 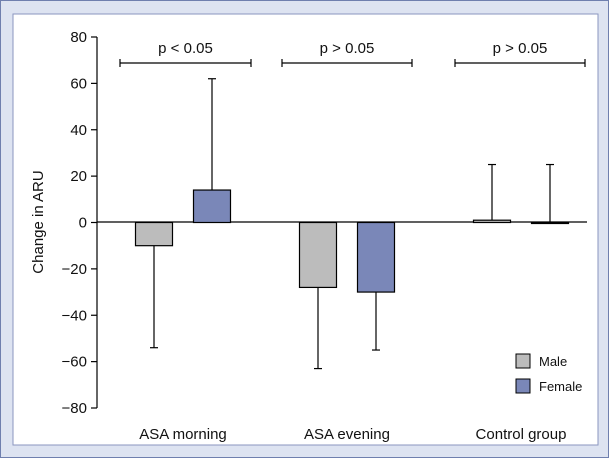 I want to click on male-legend-swatch, so click(x=523, y=361).